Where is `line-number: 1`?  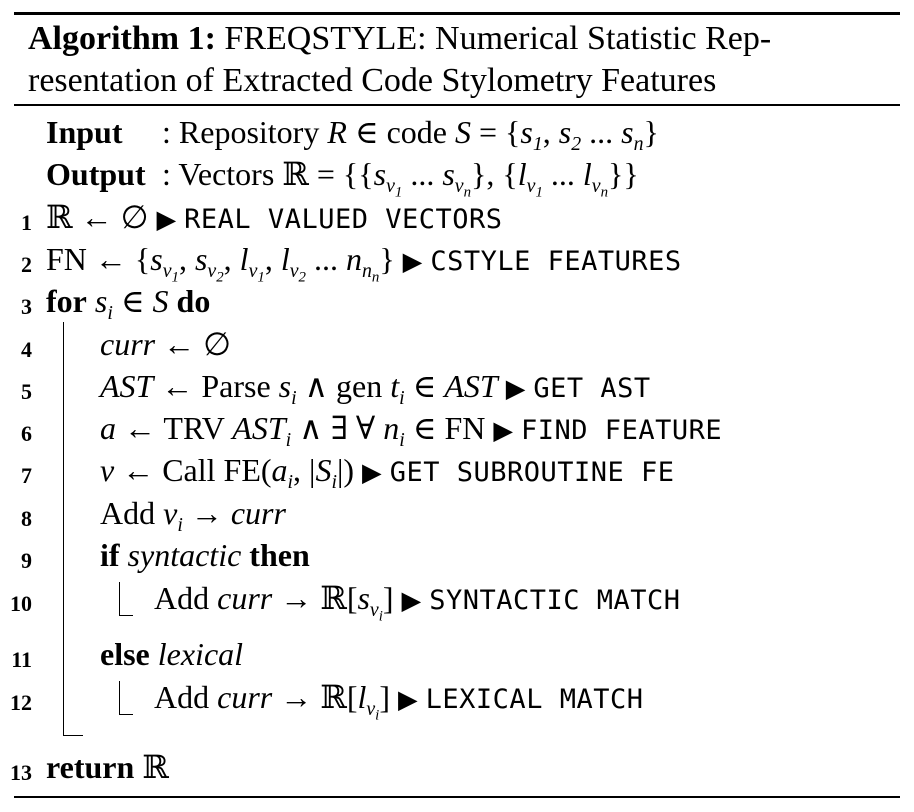 line-number: 1 is located at coordinates (26, 222).